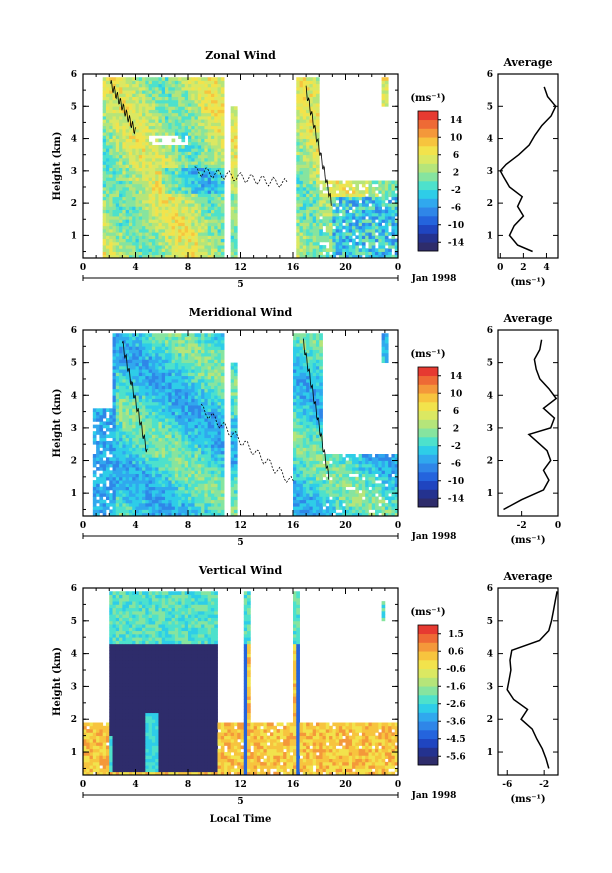 The width and height of the screenshot is (612, 873). Describe the element at coordinates (428, 229) in the screenshot. I see `colorbar-swatch` at that location.